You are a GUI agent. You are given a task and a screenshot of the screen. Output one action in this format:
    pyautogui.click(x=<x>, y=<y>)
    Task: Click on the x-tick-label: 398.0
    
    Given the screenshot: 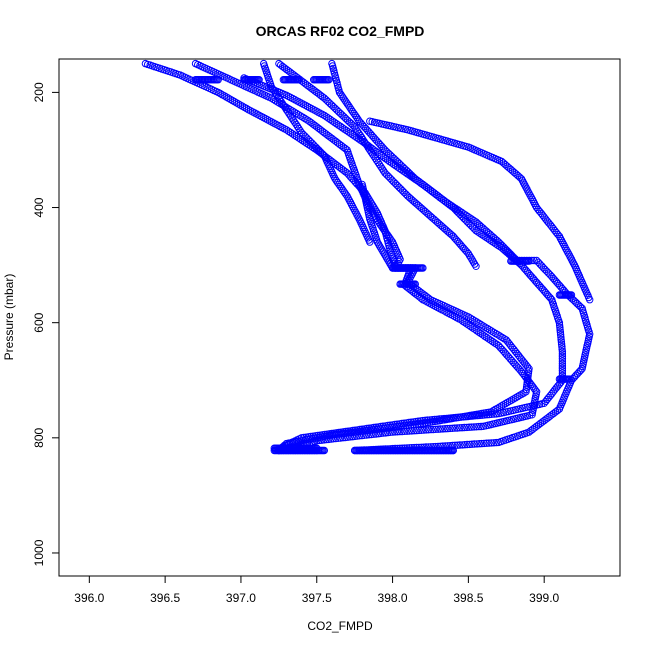 What is the action you would take?
    pyautogui.click(x=393, y=598)
    